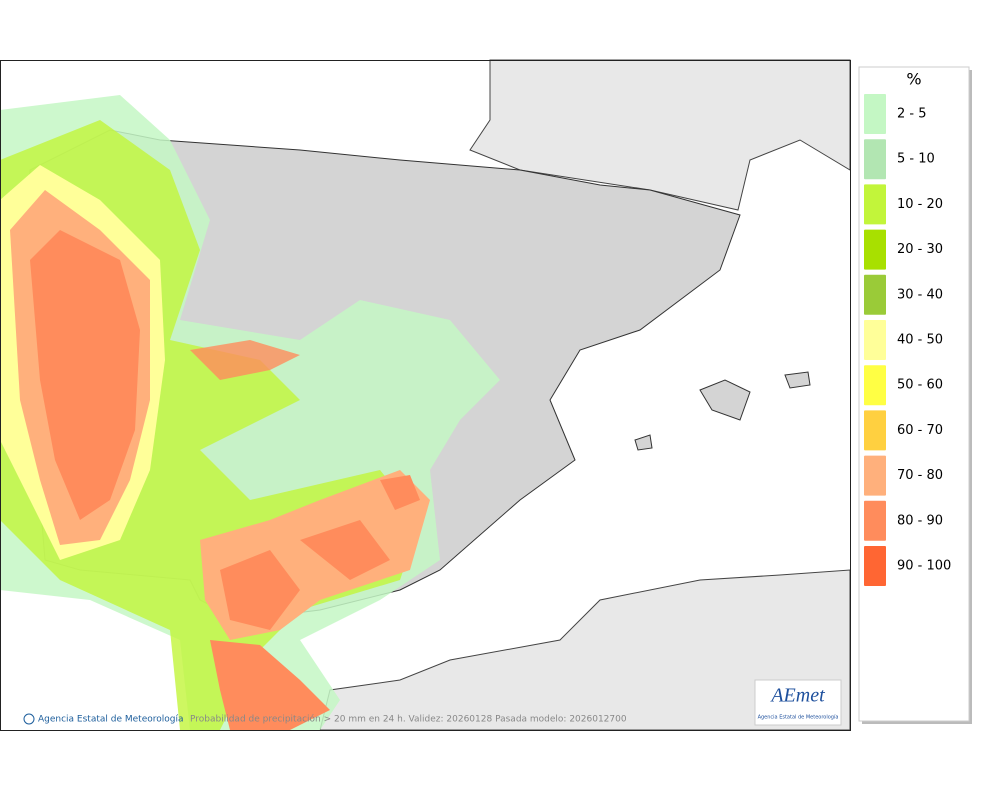 The image size is (1000, 794). Describe the element at coordinates (920, 385) in the screenshot. I see `legend-label: 50 - 60` at that location.